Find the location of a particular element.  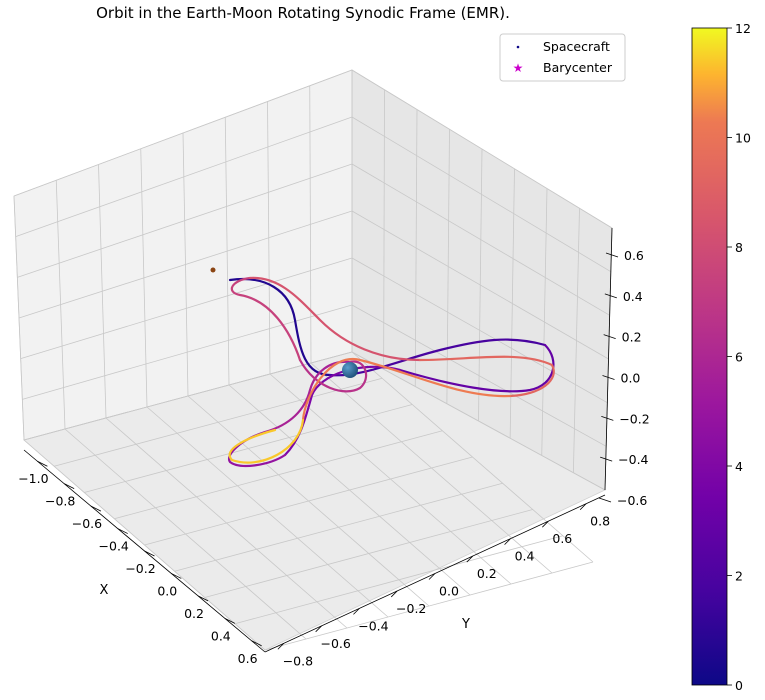

colorbar: 0 2 4 6 8 10 12 is located at coordinates (721, 357).